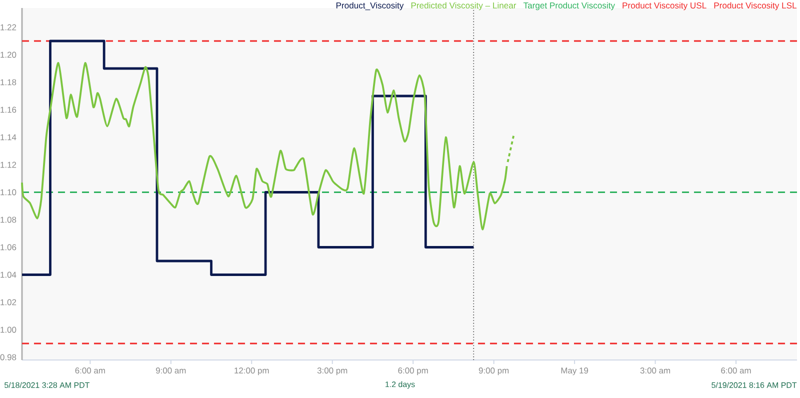 The image size is (800, 398). Describe the element at coordinates (664, 6) in the screenshot. I see `ref-line-label: Product Viscosity USL` at that location.